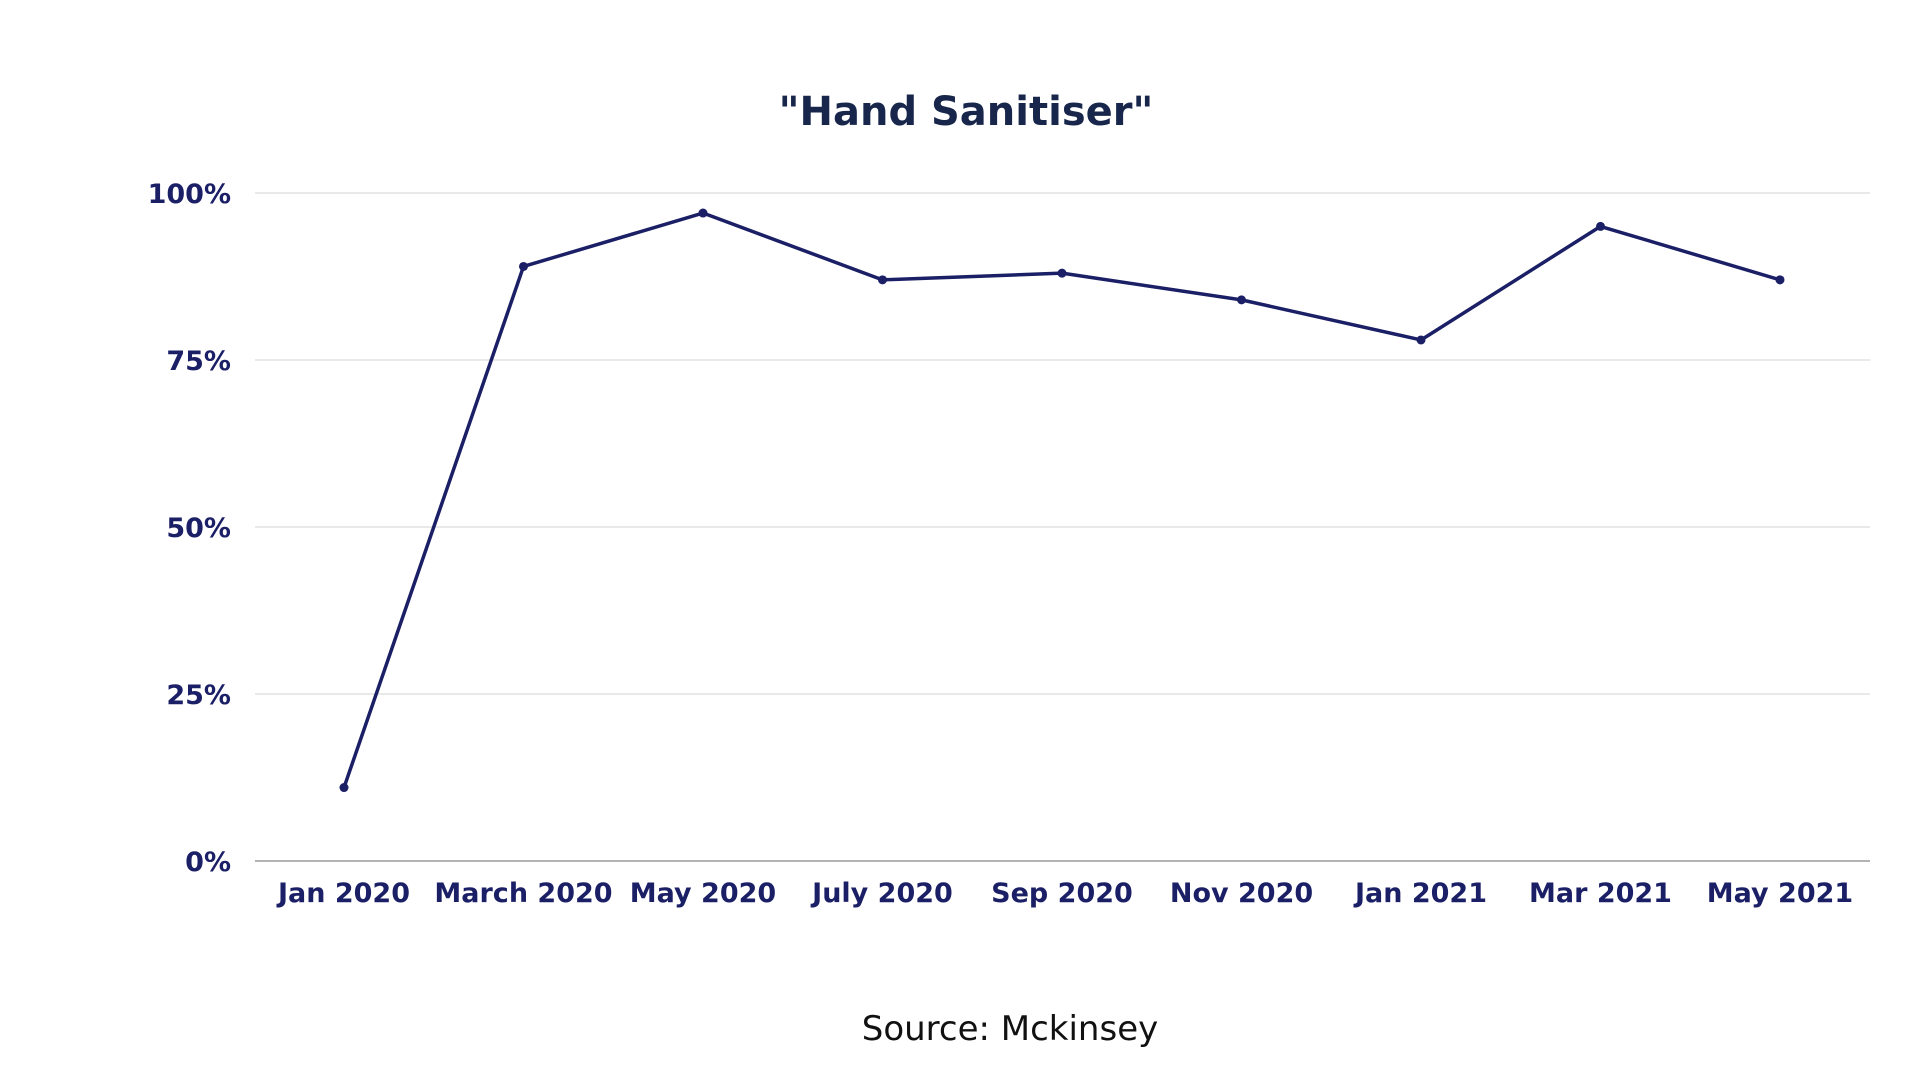 The image size is (1920, 1080). Describe the element at coordinates (703, 893) in the screenshot. I see `x-tick-label: May 2020` at that location.